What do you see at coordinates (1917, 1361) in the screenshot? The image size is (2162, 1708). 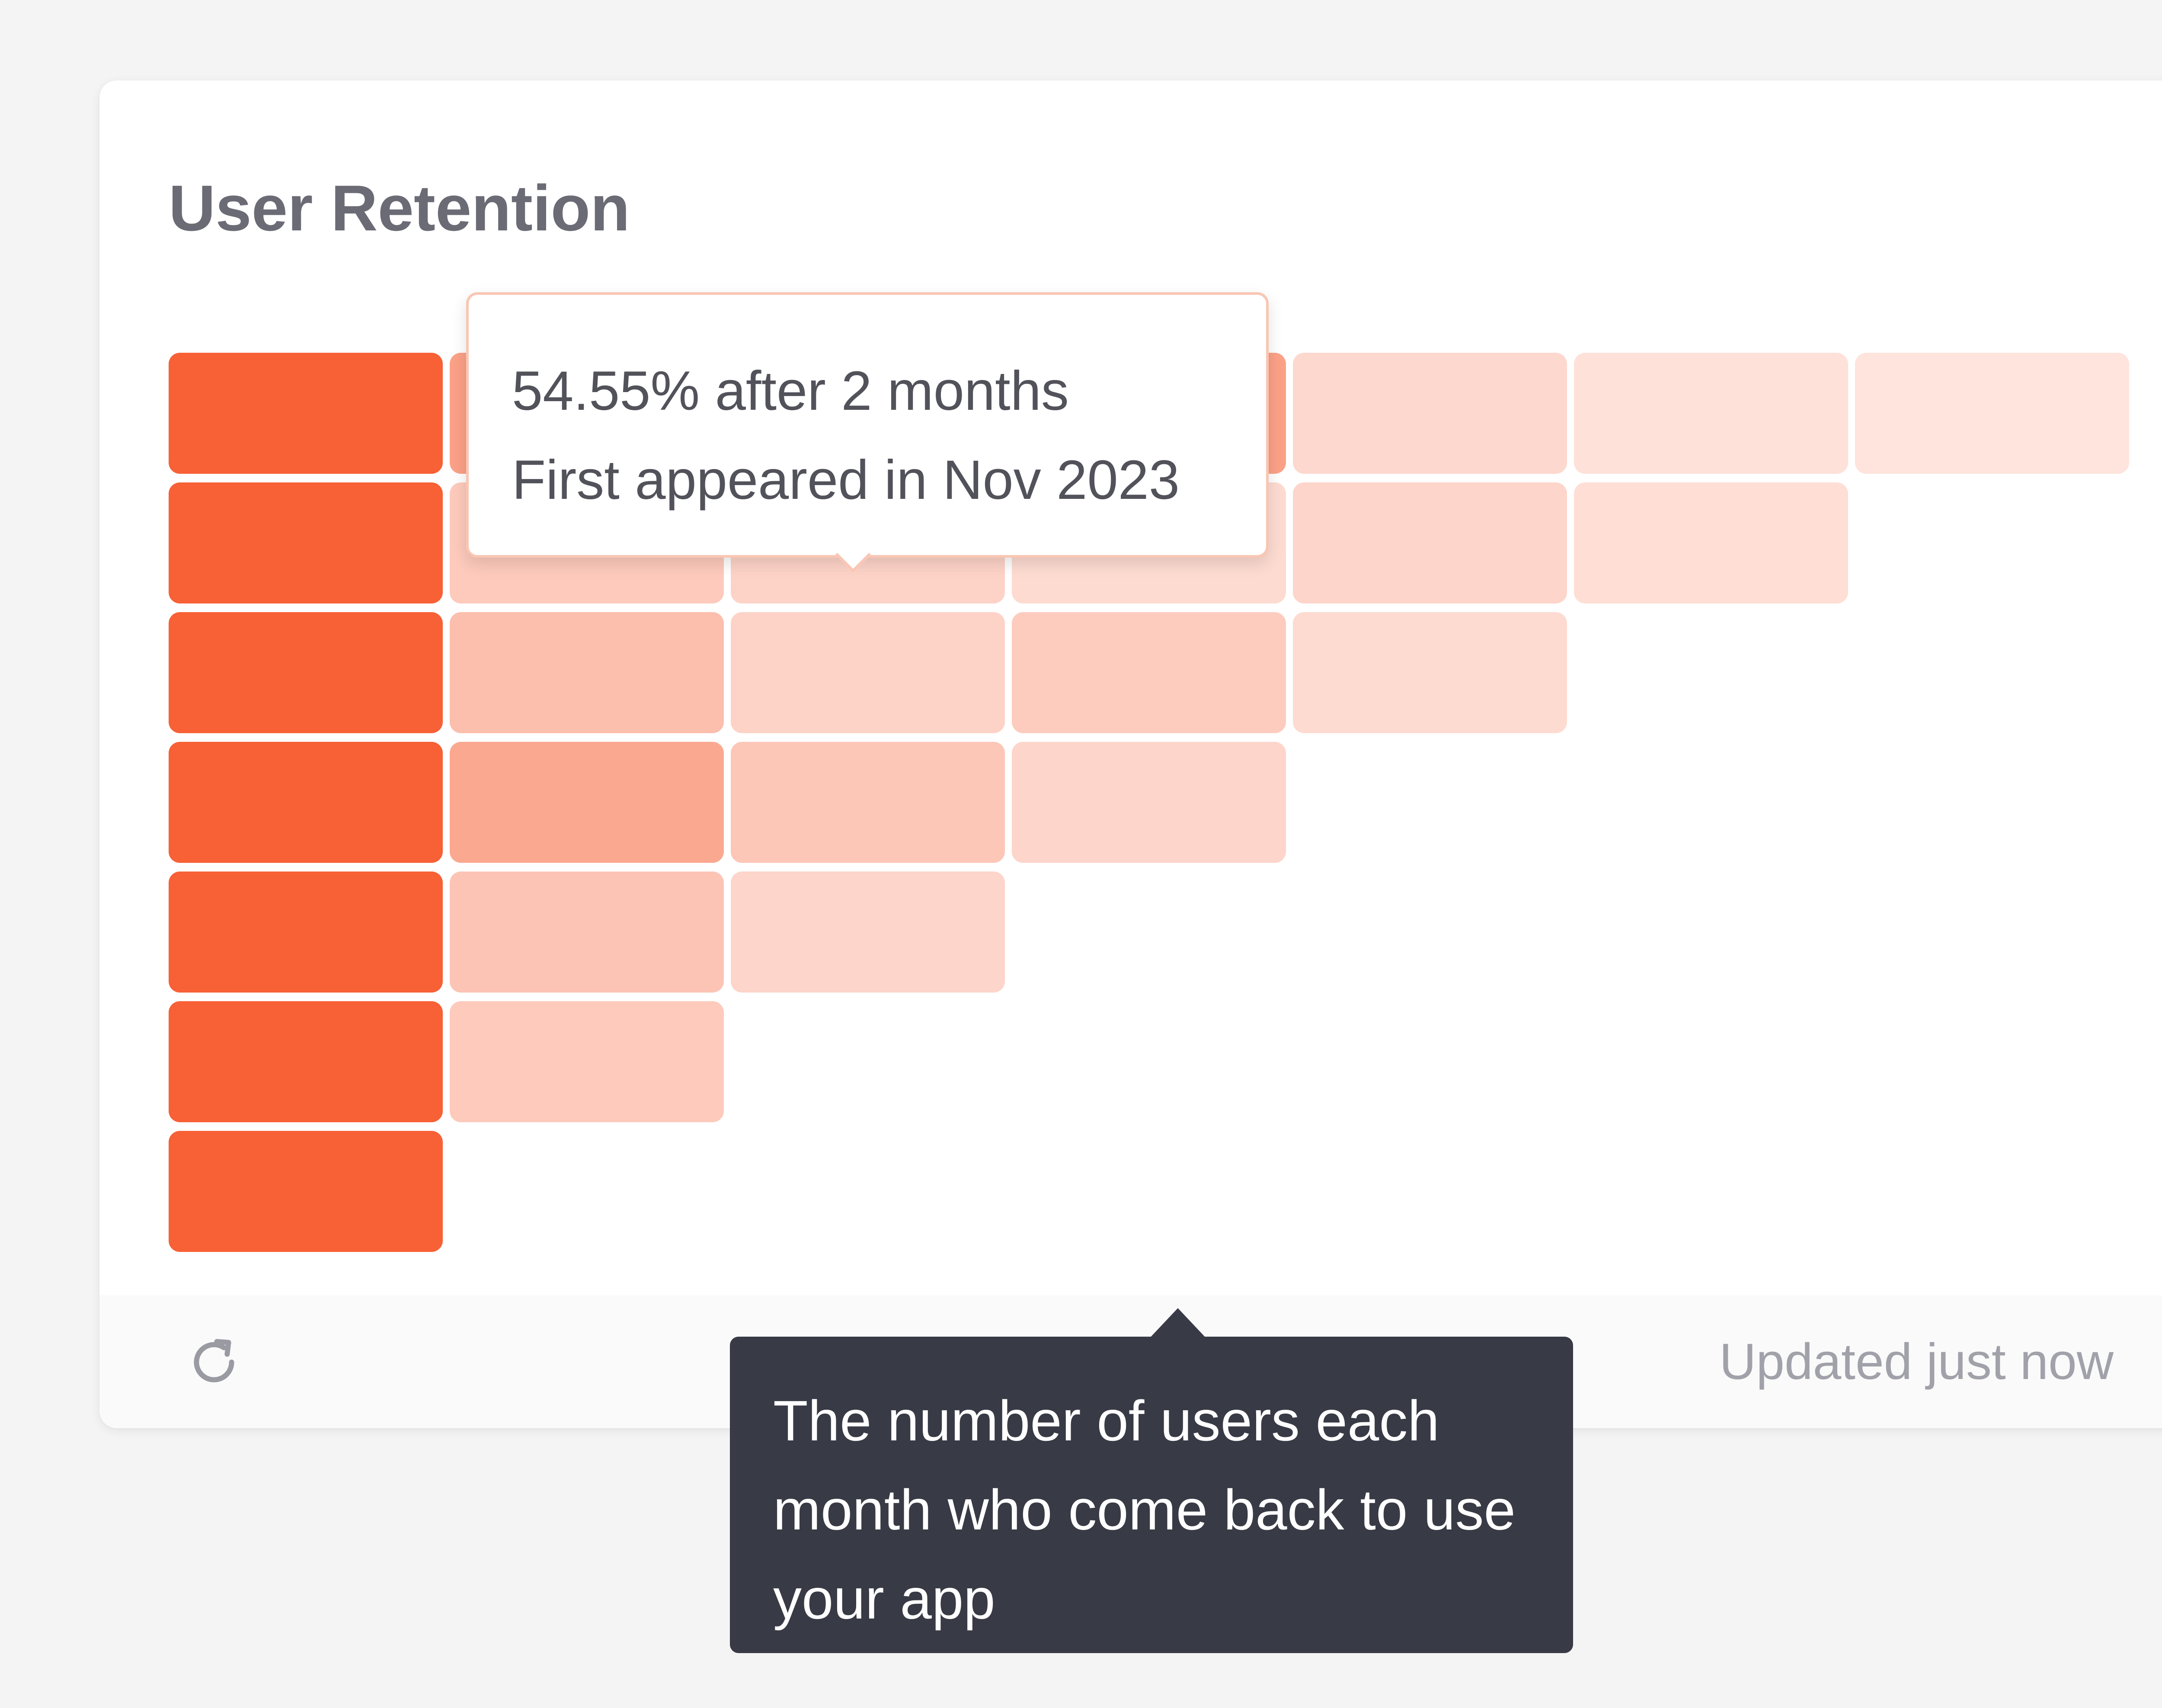 I see `updated-status: Updated just now` at bounding box center [1917, 1361].